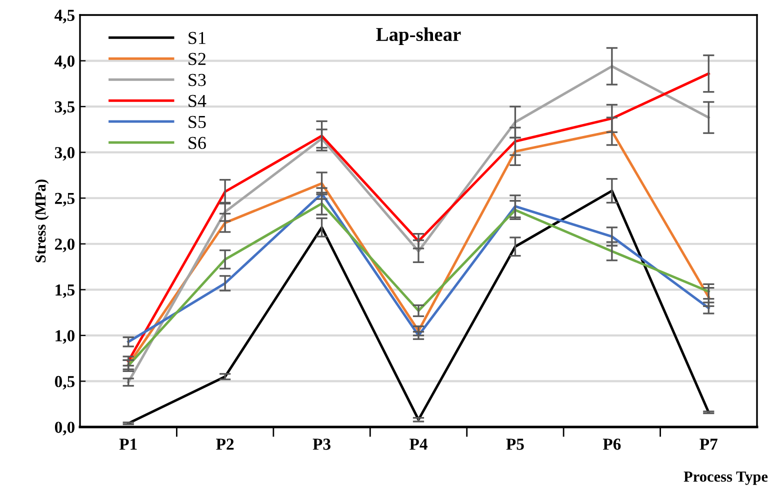  I want to click on x-tick-label: P7, so click(709, 444).